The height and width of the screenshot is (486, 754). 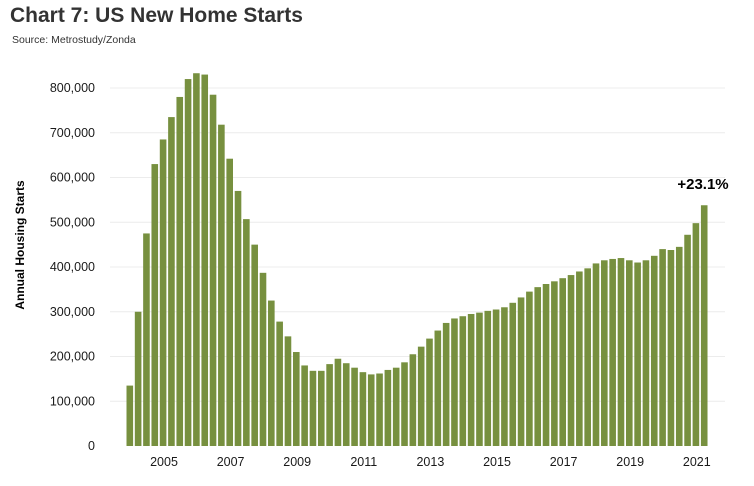 I want to click on x-tick-label: 2019, so click(x=630, y=462).